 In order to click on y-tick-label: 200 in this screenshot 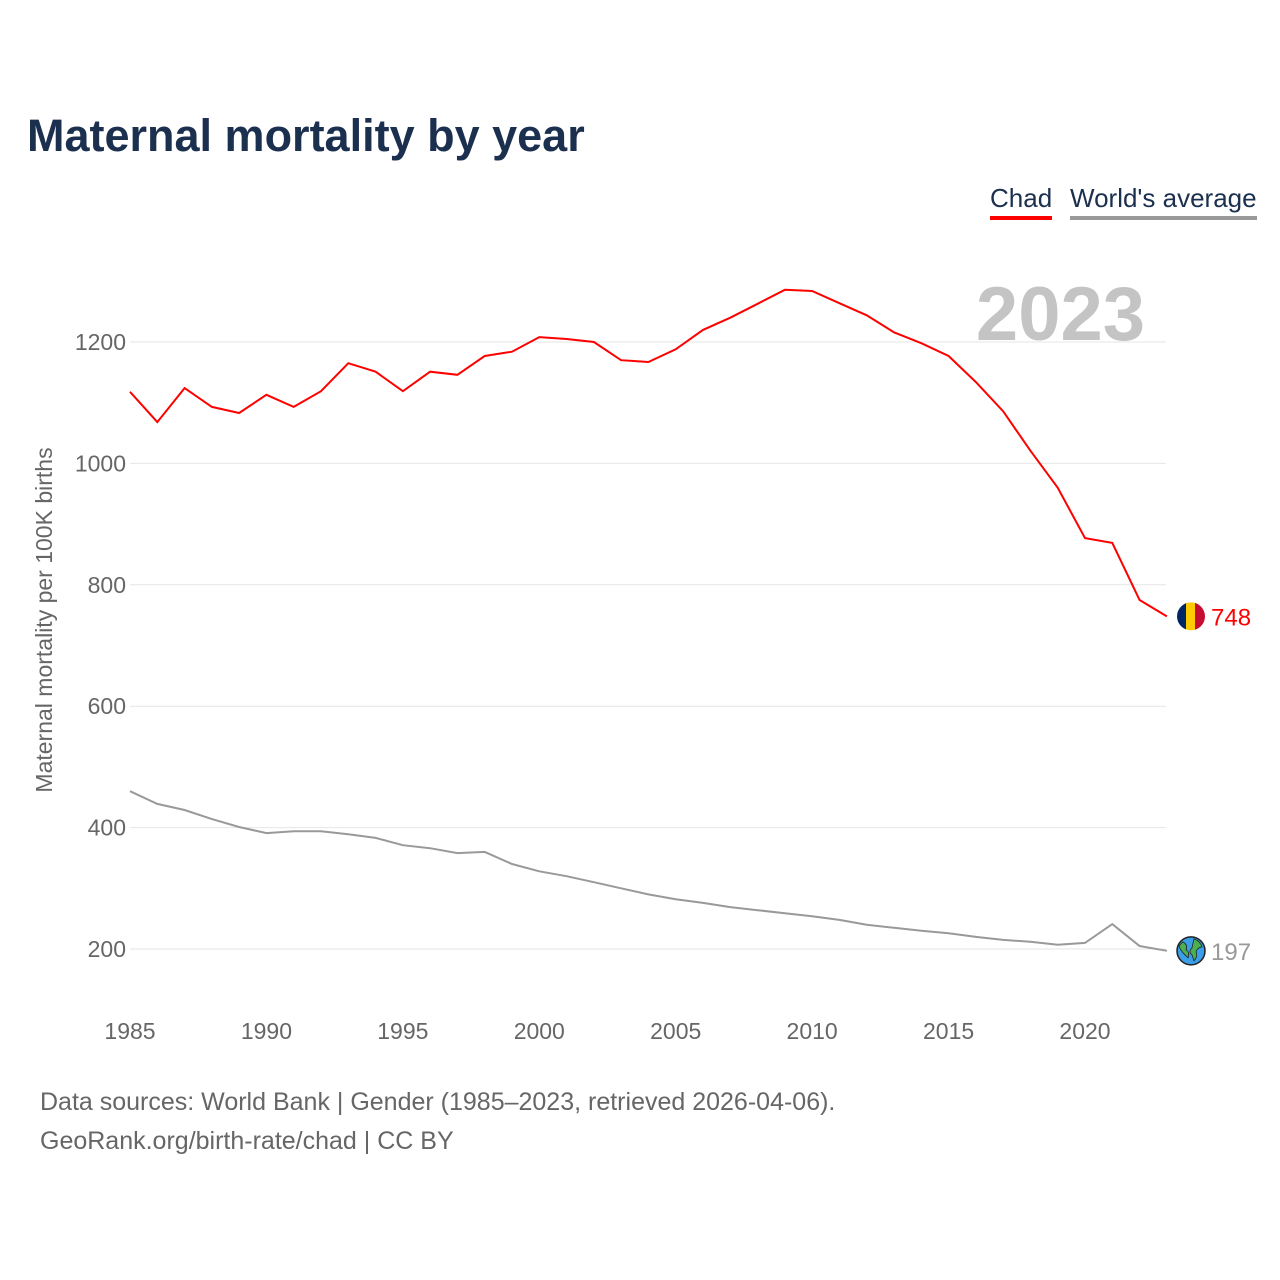, I will do `click(107, 949)`.